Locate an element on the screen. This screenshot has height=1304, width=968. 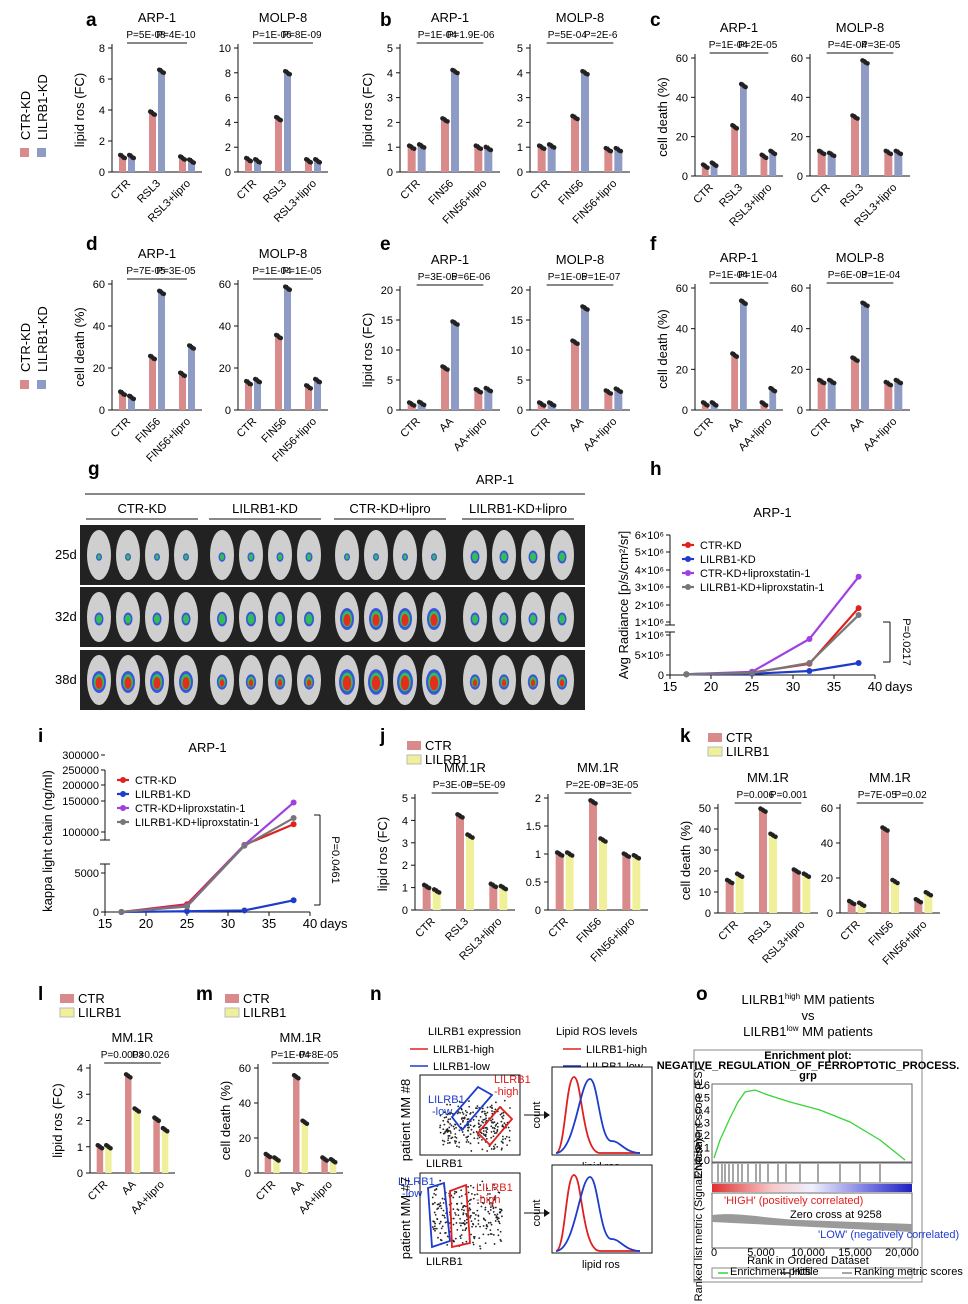
gsea-legend-label: Hits is located at coordinates (801, 1272).